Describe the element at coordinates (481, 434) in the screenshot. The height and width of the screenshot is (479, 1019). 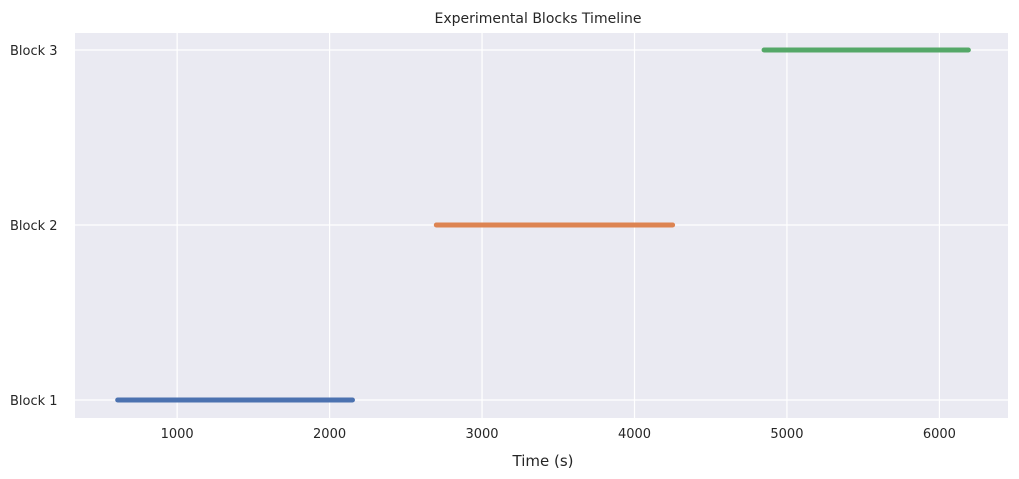
I see `x-tick-label: 3000` at that location.